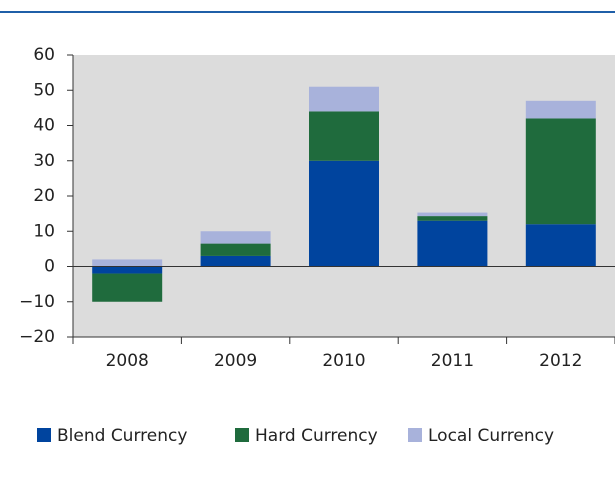 This screenshot has height=480, width=615. Describe the element at coordinates (560, 361) in the screenshot. I see `x-tick-label: 2012` at that location.